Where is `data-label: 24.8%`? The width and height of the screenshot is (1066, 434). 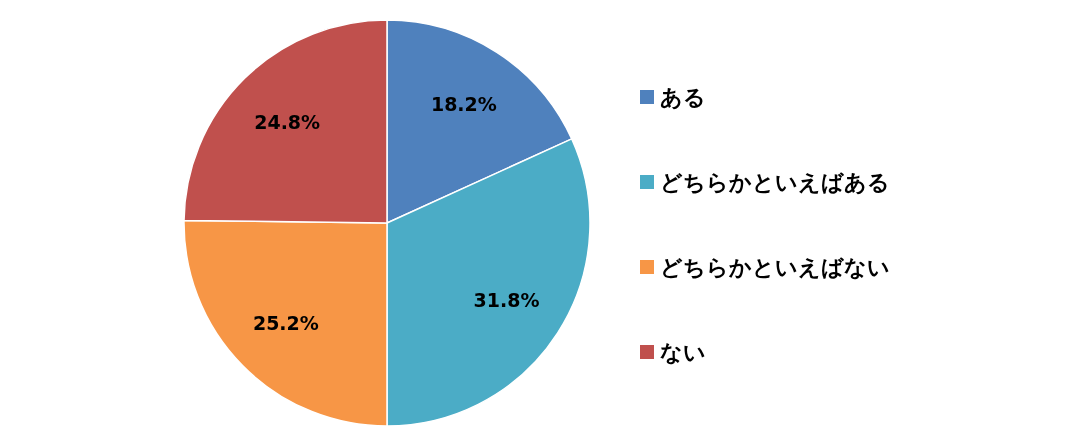 data-label: 24.8% is located at coordinates (287, 121).